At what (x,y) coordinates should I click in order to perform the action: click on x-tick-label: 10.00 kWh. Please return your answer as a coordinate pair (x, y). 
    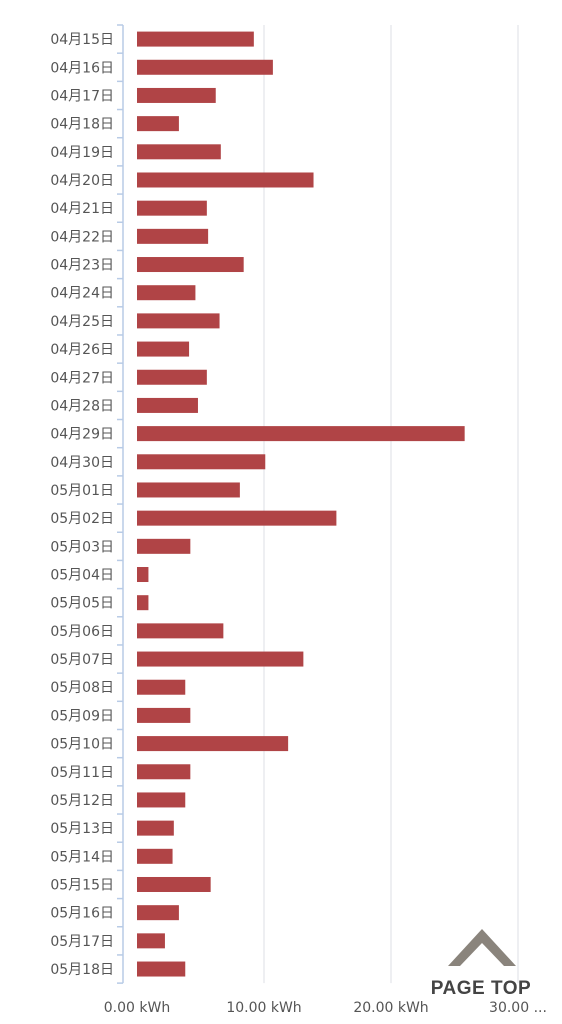
    Looking at the image, I should click on (263, 1008).